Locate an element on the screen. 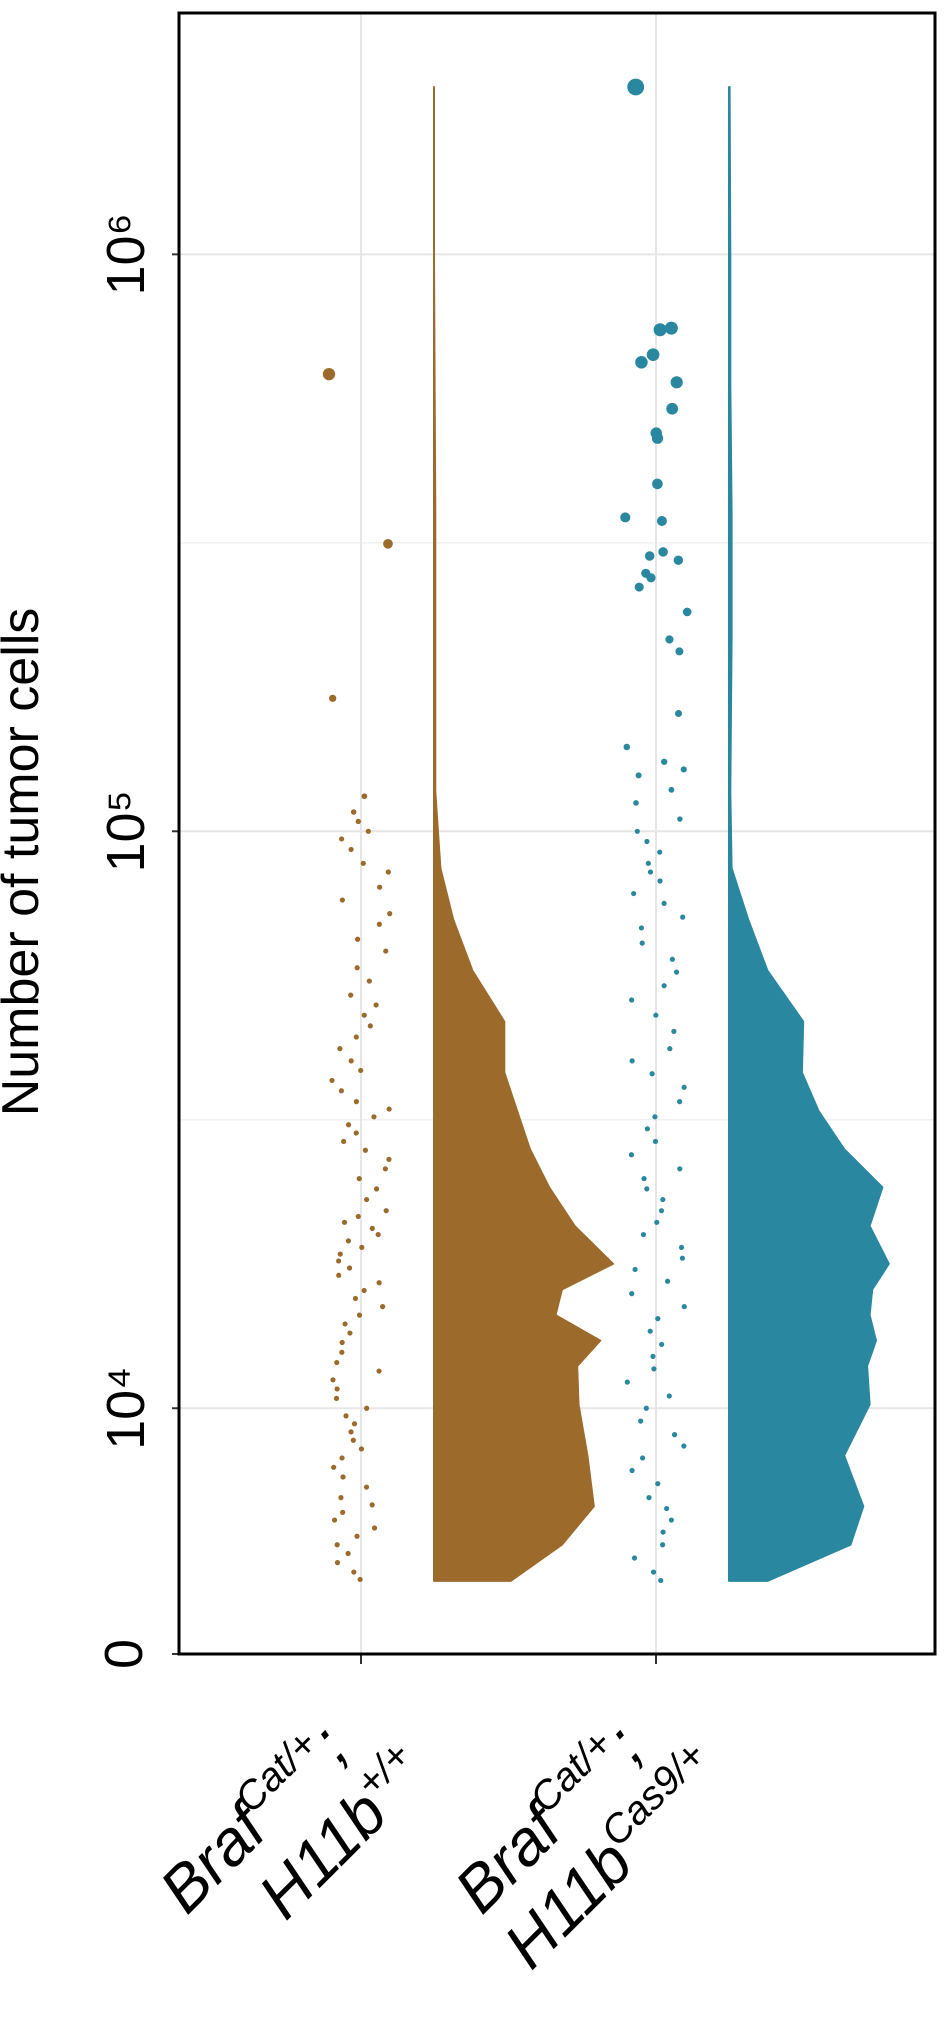 Image resolution: width=944 pixels, height=2022 pixels. y-tick-label: 10⁵ is located at coordinates (126, 831).